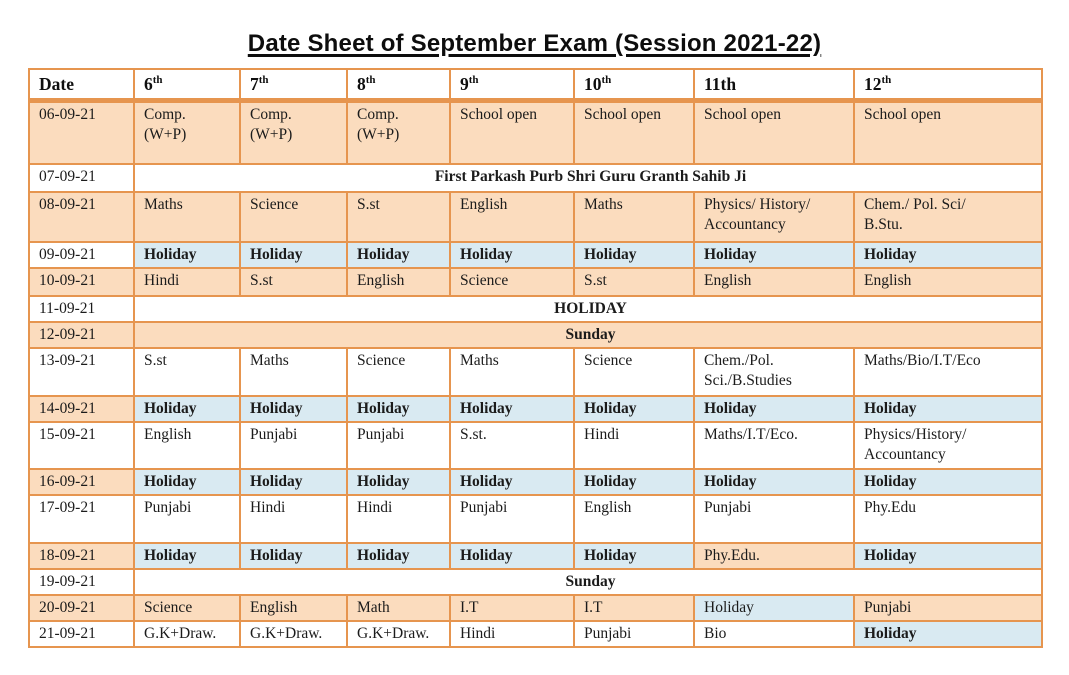 Image resolution: width=1069 pixels, height=675 pixels. What do you see at coordinates (81, 217) in the screenshot?
I see `date-cell: 08-09-21` at bounding box center [81, 217].